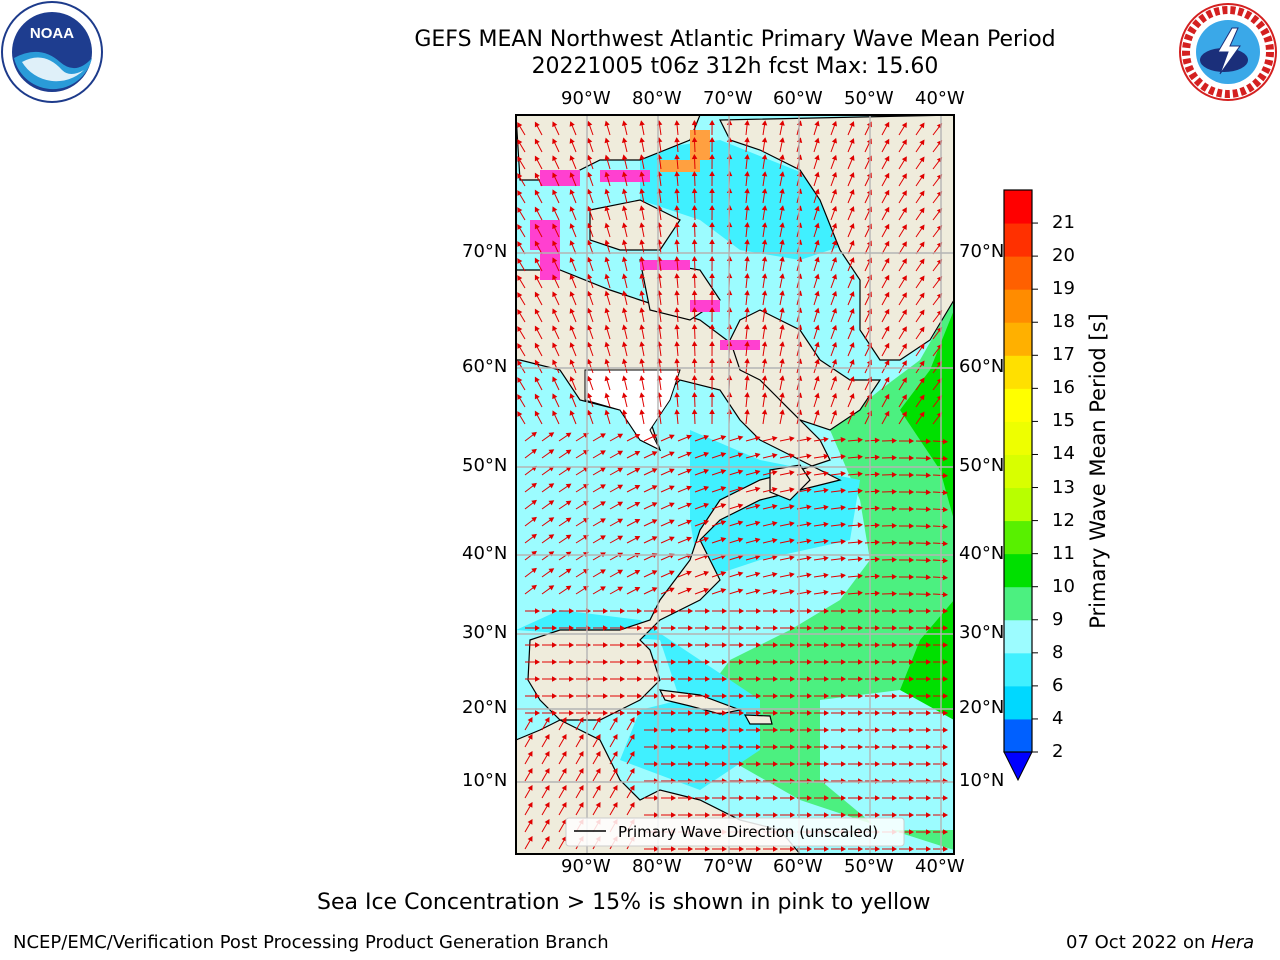 The width and height of the screenshot is (1280, 960). Describe the element at coordinates (982, 251) in the screenshot. I see `lat-label-right-70n: 70°N` at that location.